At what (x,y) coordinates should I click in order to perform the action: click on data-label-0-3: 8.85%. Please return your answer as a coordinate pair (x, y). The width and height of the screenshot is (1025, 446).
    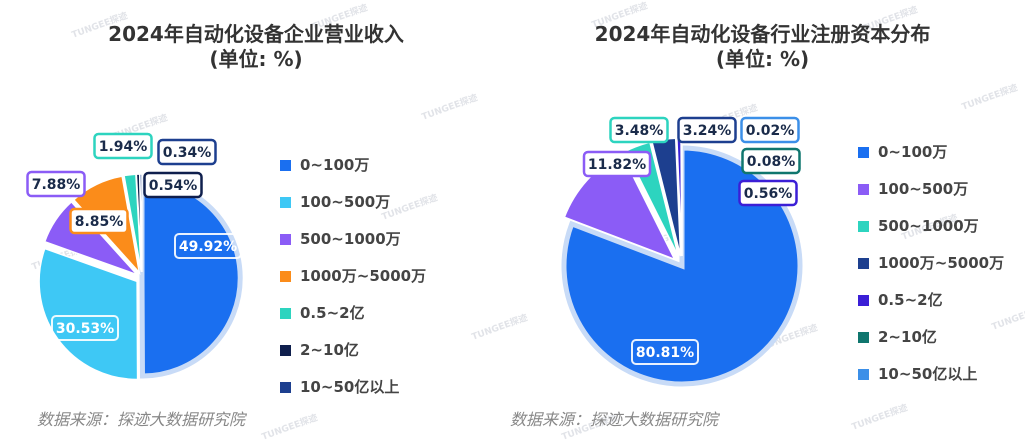
    Looking at the image, I should click on (99, 221).